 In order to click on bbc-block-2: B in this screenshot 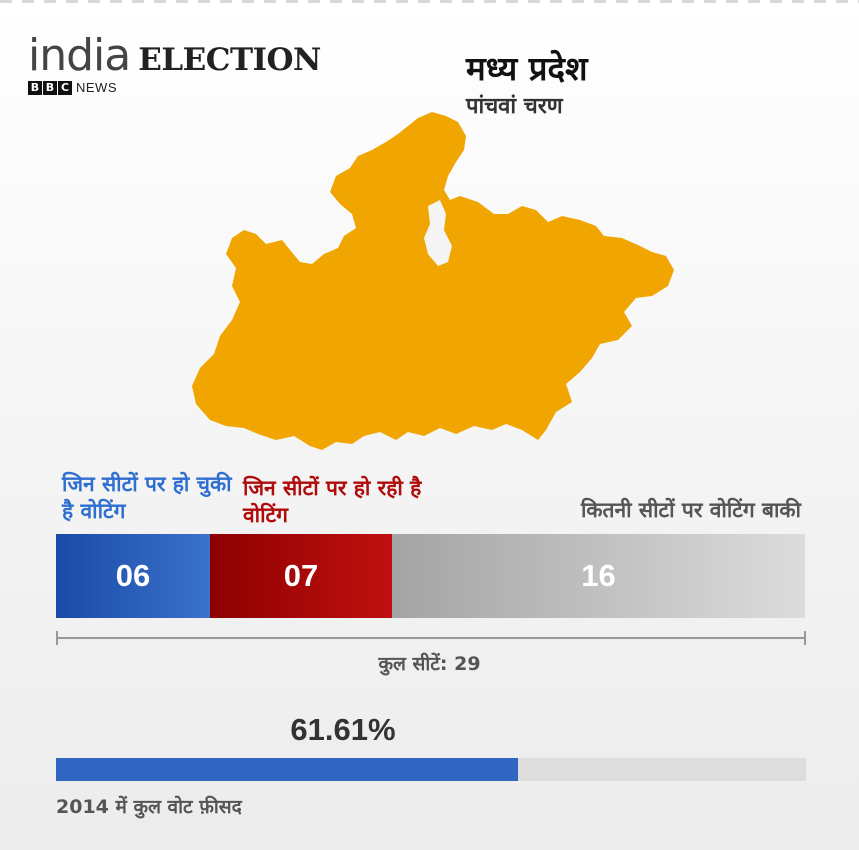, I will do `click(50, 87)`.